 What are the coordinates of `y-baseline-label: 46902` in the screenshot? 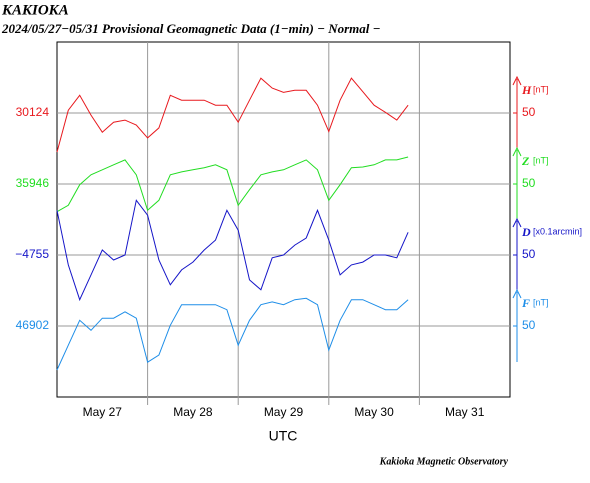 It's located at (33, 325).